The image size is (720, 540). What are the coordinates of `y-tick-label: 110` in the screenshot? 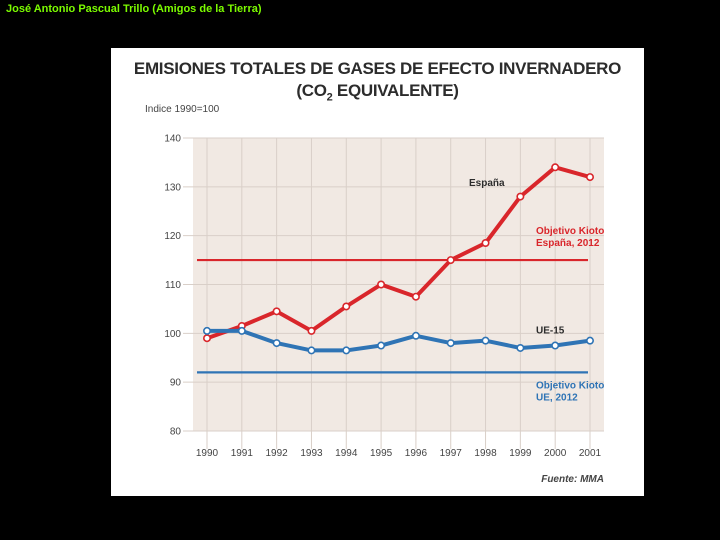 It's located at (173, 285).